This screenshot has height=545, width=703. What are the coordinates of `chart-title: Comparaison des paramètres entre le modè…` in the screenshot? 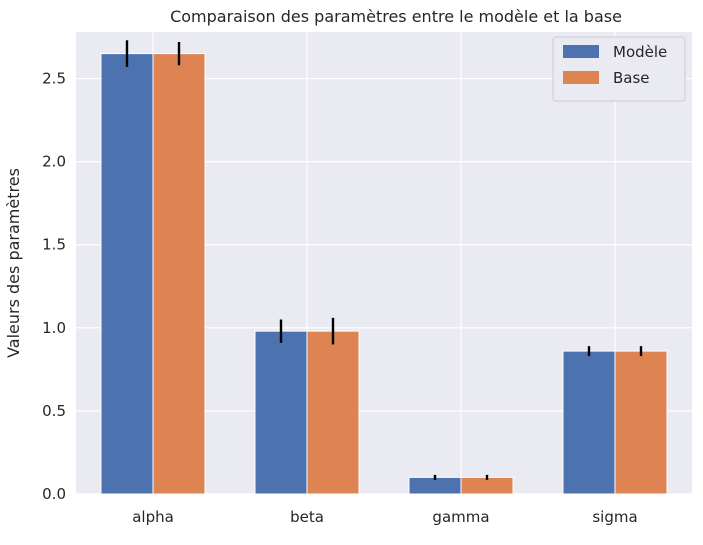 It's located at (396, 16).